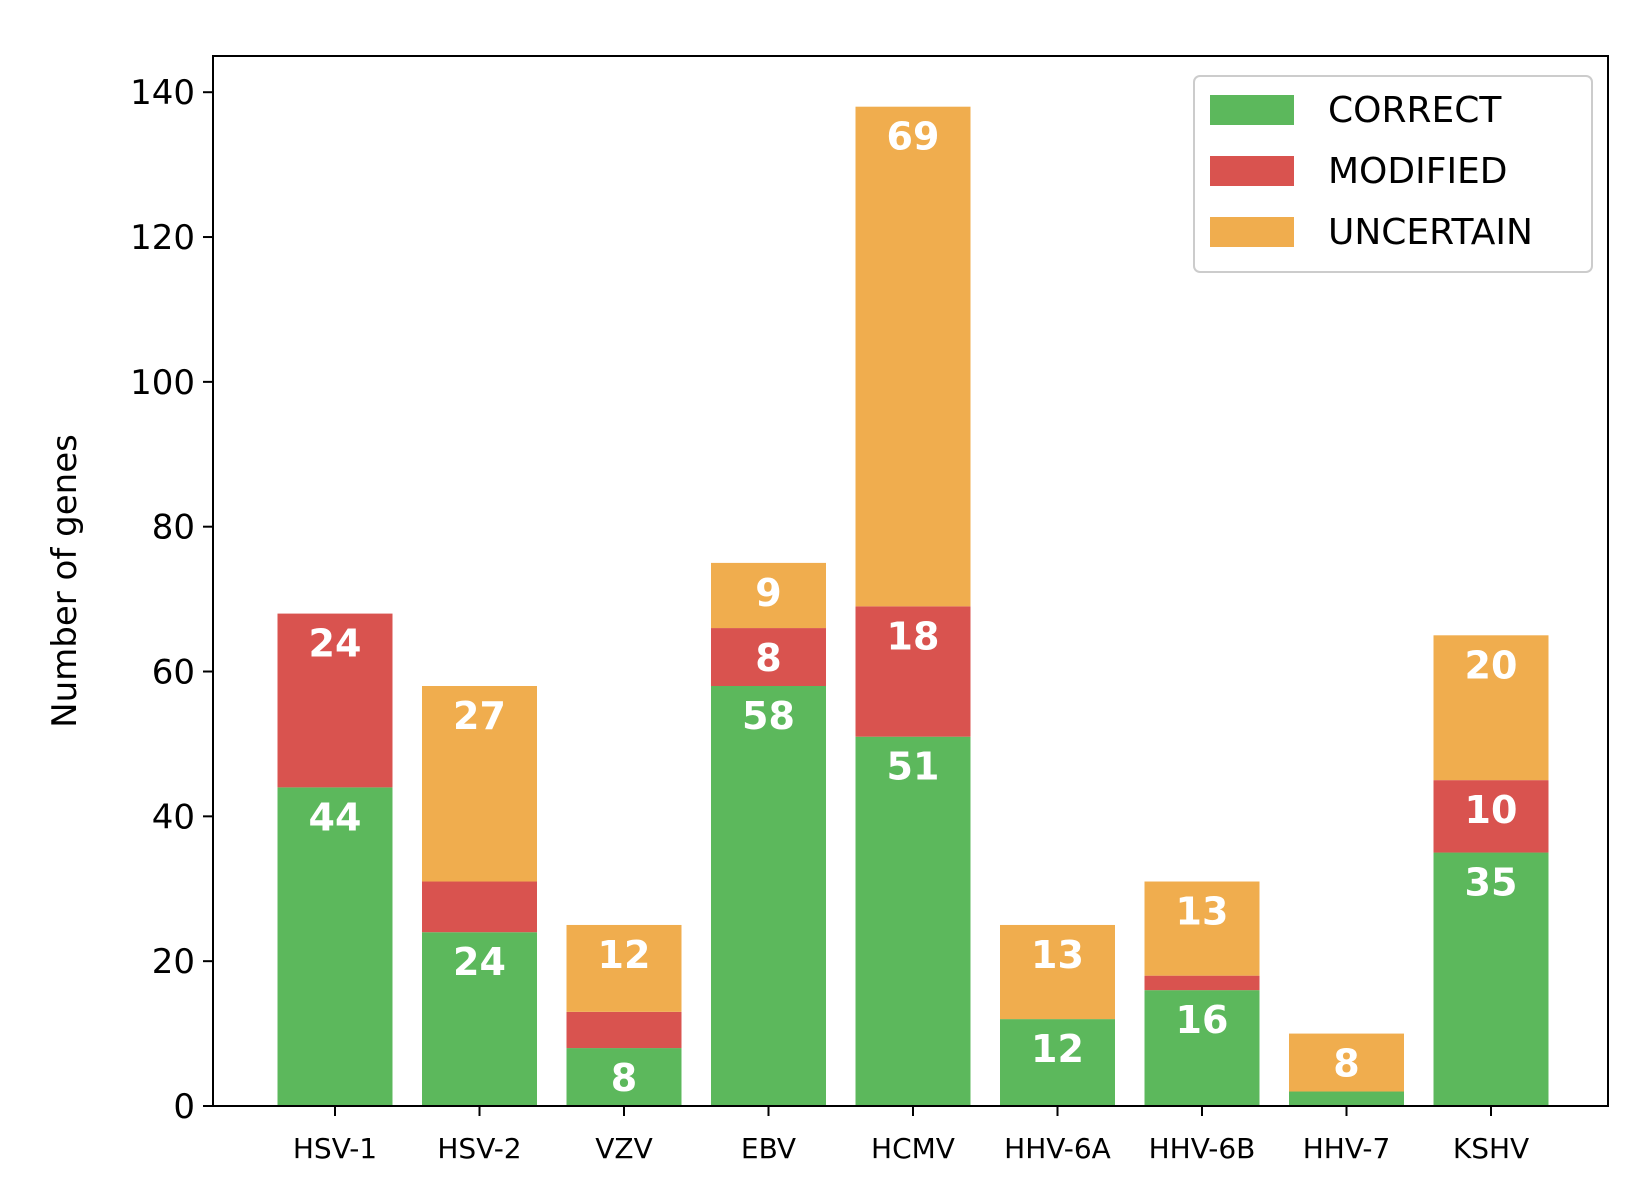 The width and height of the screenshot is (1650, 1200). Describe the element at coordinates (913, 1148) in the screenshot. I see `x-tick-label: HCMV` at that location.